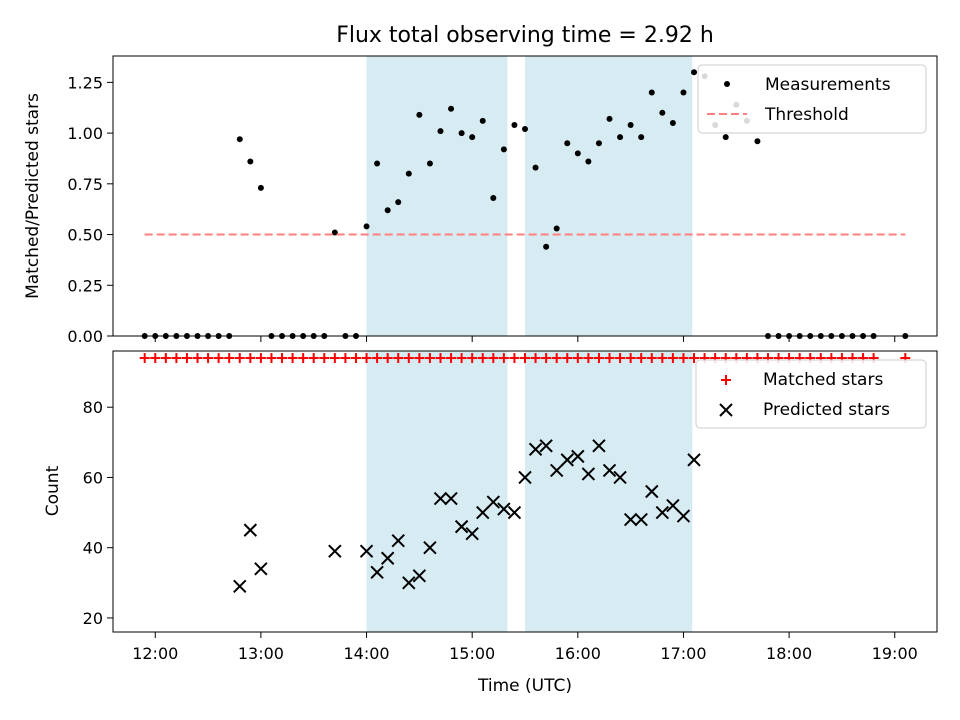 The height and width of the screenshot is (720, 960). I want to click on top-ylabel: Matched/Predicted stars, so click(33, 196).